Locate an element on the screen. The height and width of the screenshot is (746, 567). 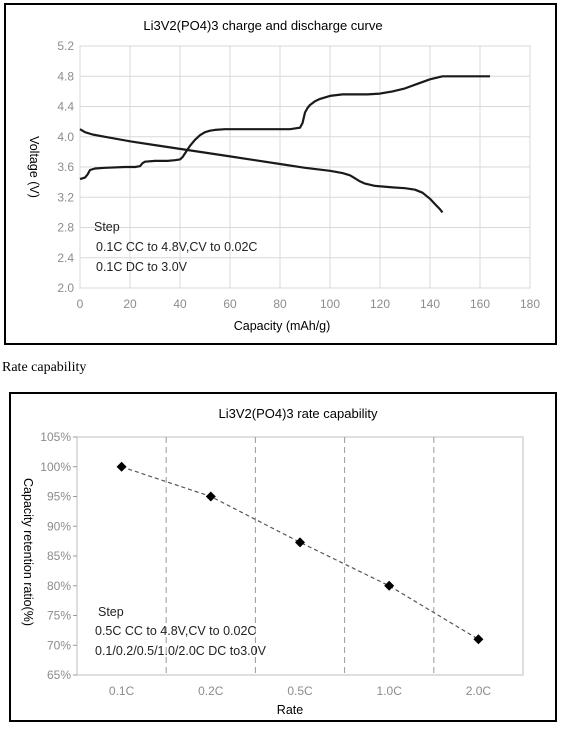
chart1-y-tick-label: 2.8 is located at coordinates (65, 228).